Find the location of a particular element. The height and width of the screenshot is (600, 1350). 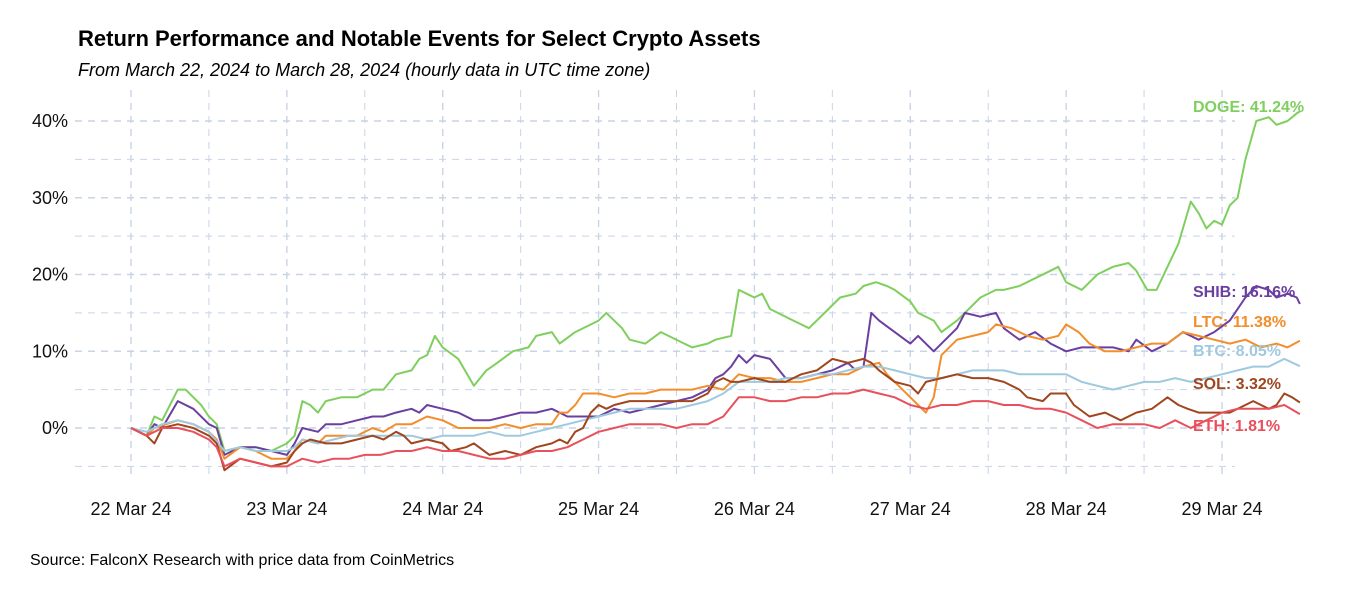

series-label-shib: SHIB: 16.16% is located at coordinates (1244, 292).